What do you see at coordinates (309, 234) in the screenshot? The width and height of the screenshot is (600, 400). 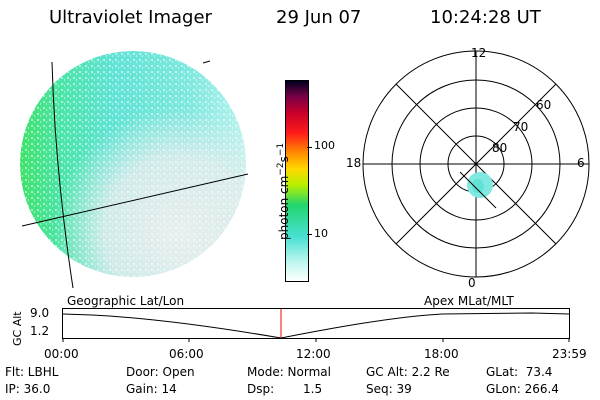 I see `colorbar-tick-10-mark` at bounding box center [309, 234].